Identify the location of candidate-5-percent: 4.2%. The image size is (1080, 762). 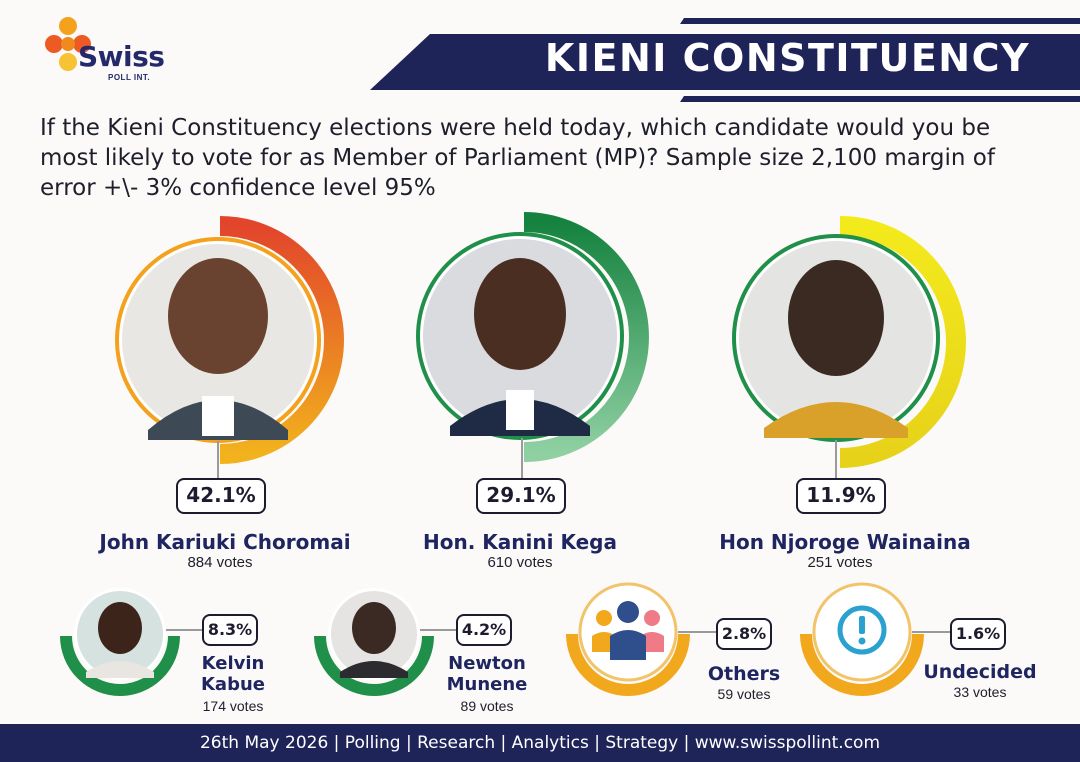
(484, 630).